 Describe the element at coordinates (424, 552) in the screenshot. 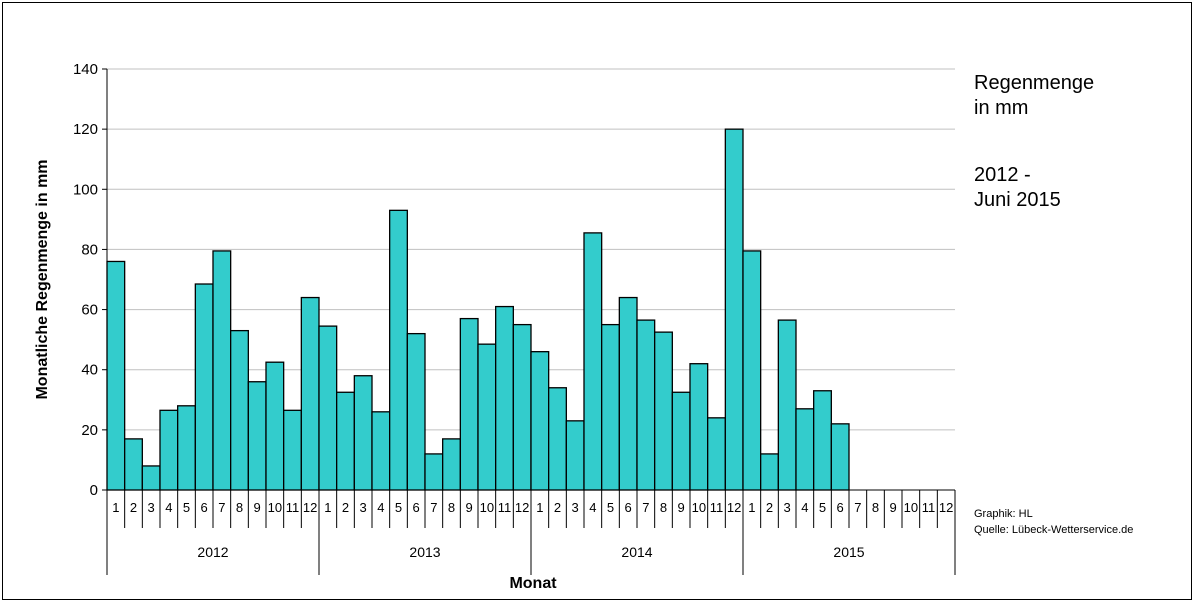

I see `year-label: 2013` at that location.